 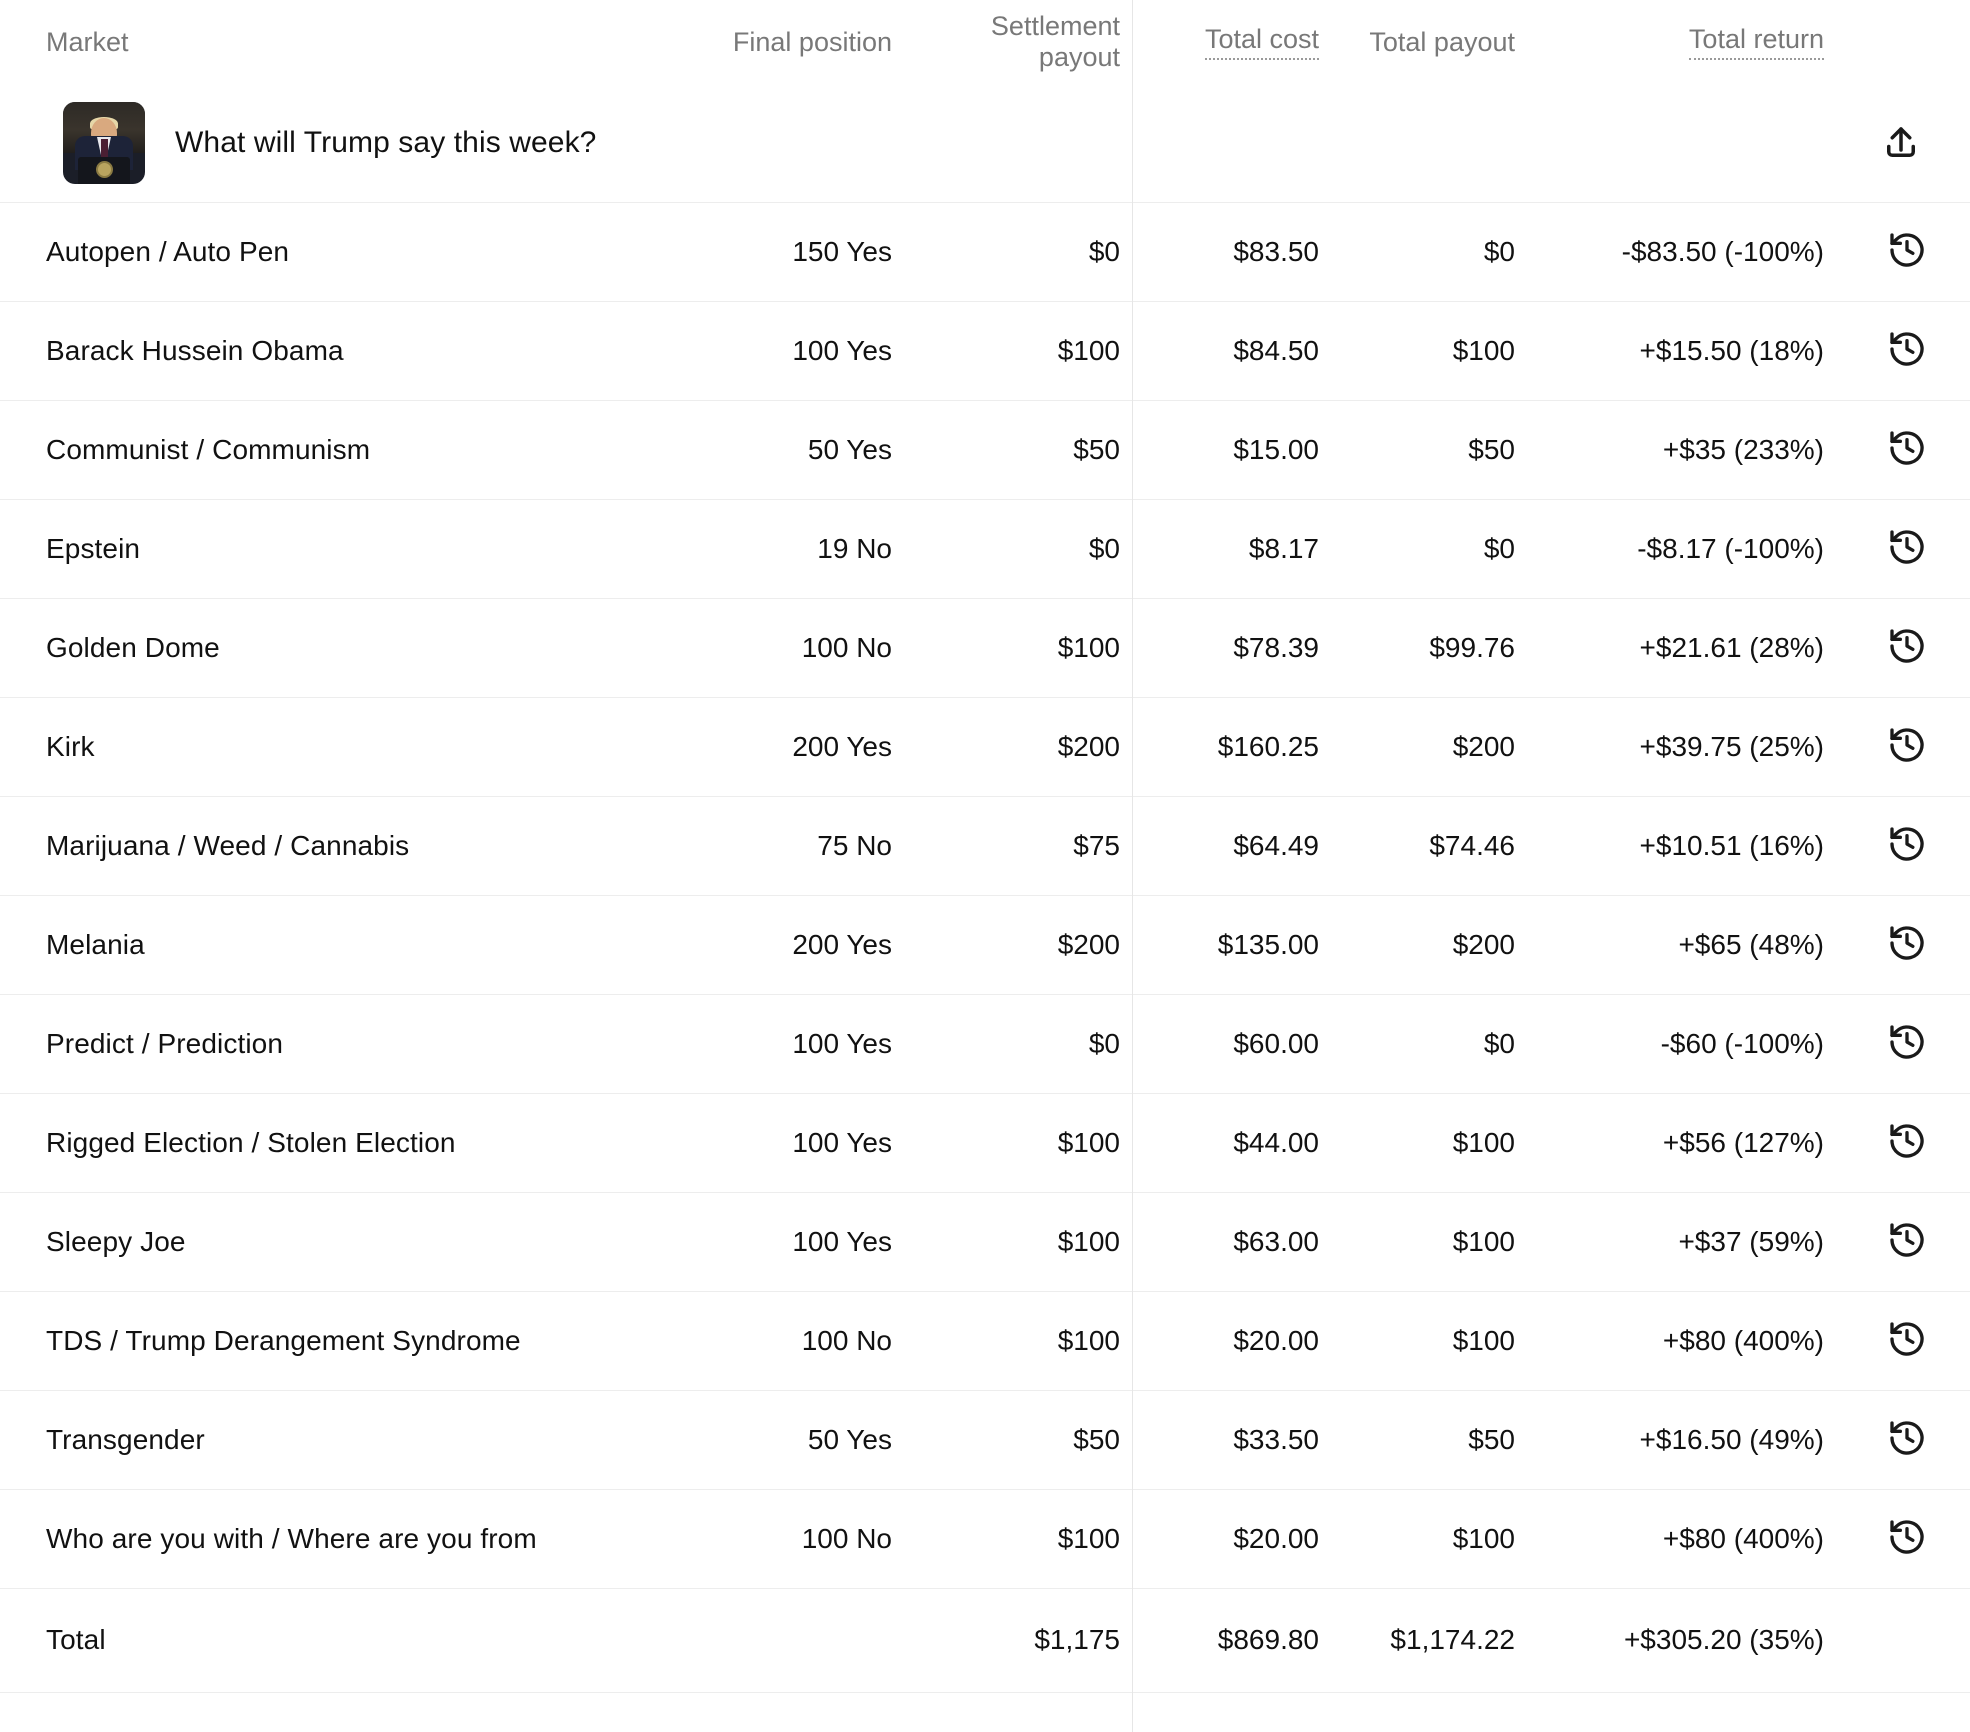 What do you see at coordinates (1696, 252) in the screenshot?
I see `cell-total-return: -$83.50 (-100%)` at bounding box center [1696, 252].